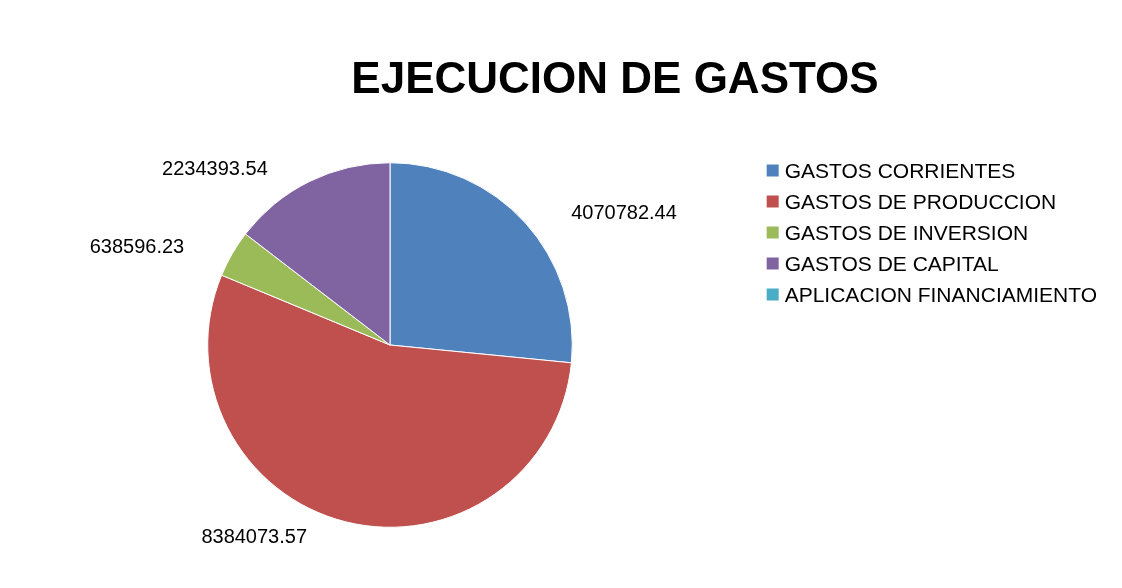  Describe the element at coordinates (906, 232) in the screenshot. I see `legend-label: GASTOS DE INVERSION` at that location.